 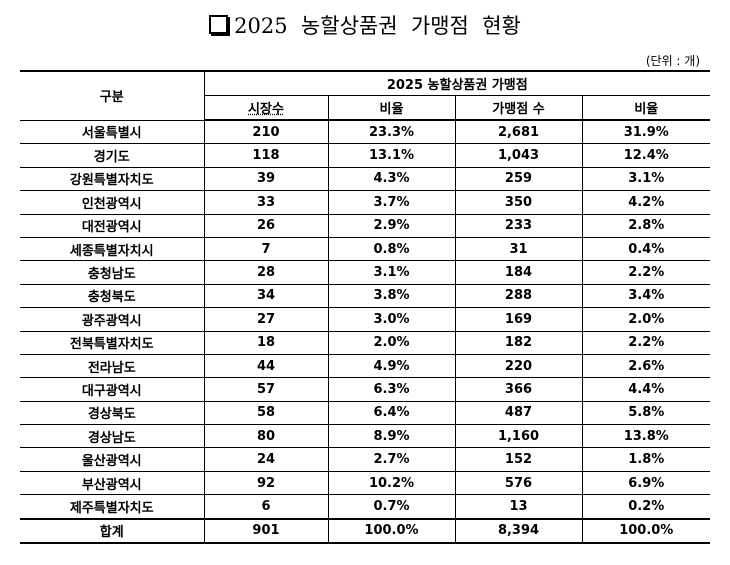 What do you see at coordinates (266, 202) in the screenshot?
I see `markets-cell: 33` at bounding box center [266, 202].